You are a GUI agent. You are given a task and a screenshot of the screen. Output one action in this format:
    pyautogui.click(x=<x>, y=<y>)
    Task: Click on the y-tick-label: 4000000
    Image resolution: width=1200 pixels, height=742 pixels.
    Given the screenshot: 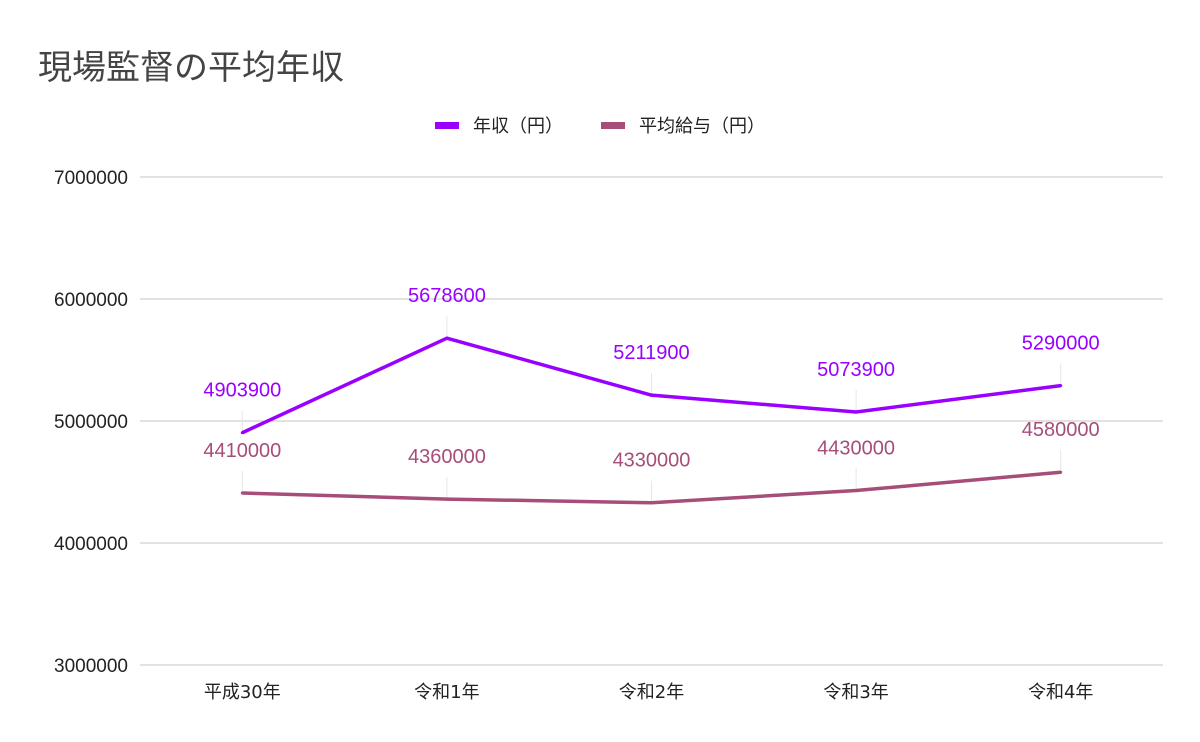 What is the action you would take?
    pyautogui.click(x=91, y=544)
    